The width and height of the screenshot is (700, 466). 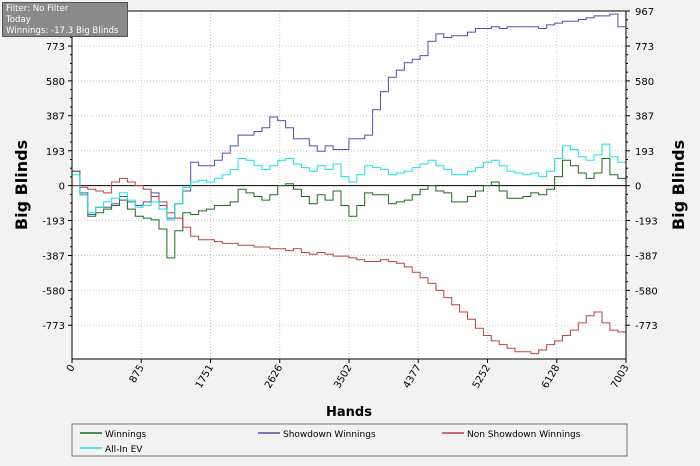 I want to click on y-tick-label-left: 773, so click(x=55, y=47).